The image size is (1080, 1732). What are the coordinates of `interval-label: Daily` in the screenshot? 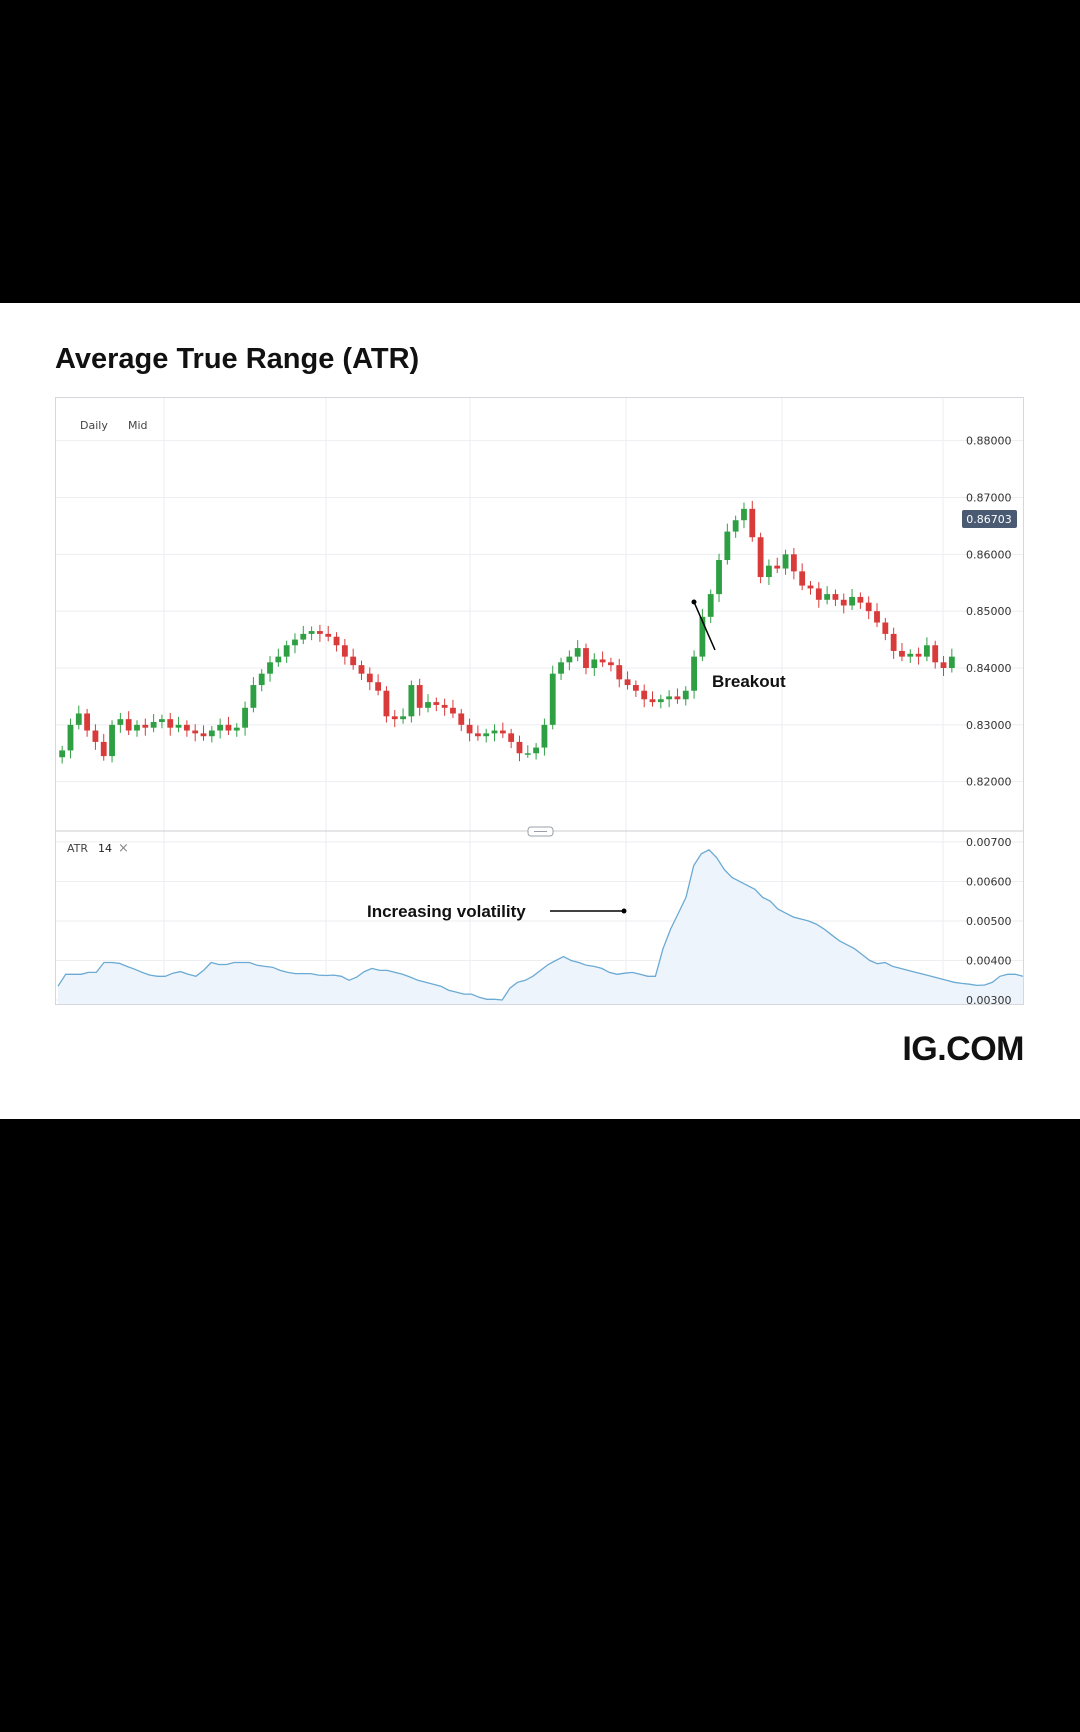 It's located at (94, 425).